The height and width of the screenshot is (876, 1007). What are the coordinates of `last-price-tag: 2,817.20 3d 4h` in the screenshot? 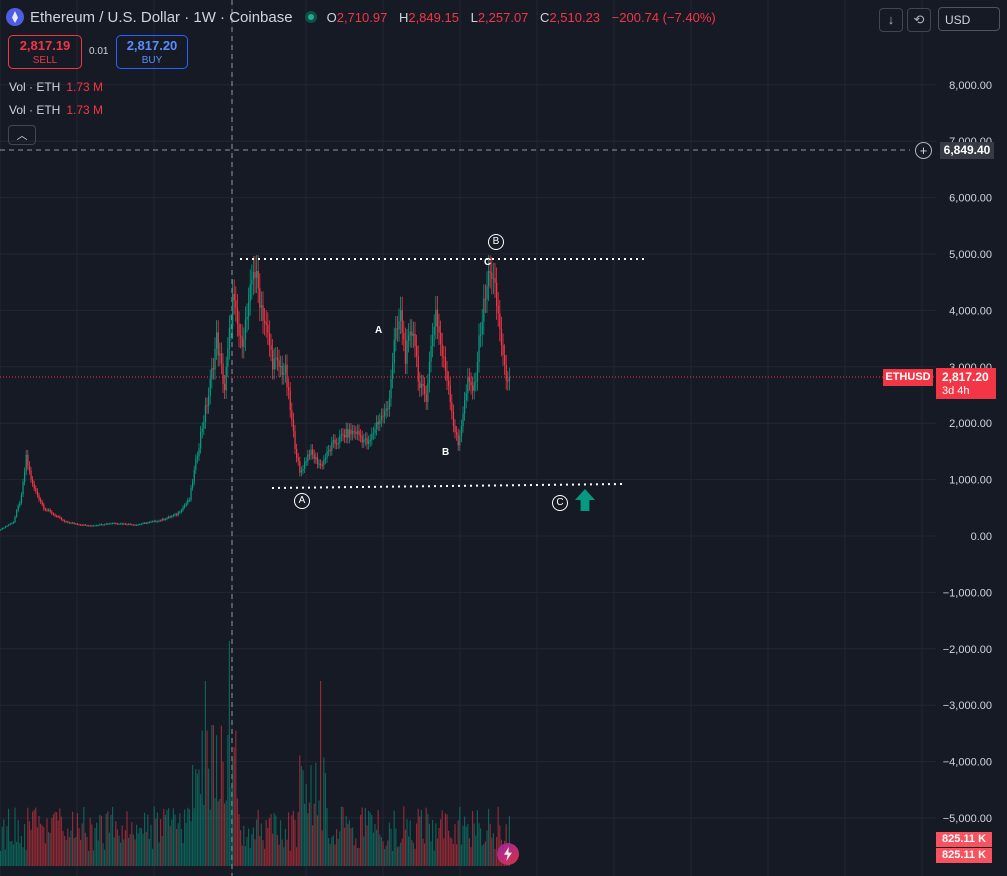 It's located at (966, 383).